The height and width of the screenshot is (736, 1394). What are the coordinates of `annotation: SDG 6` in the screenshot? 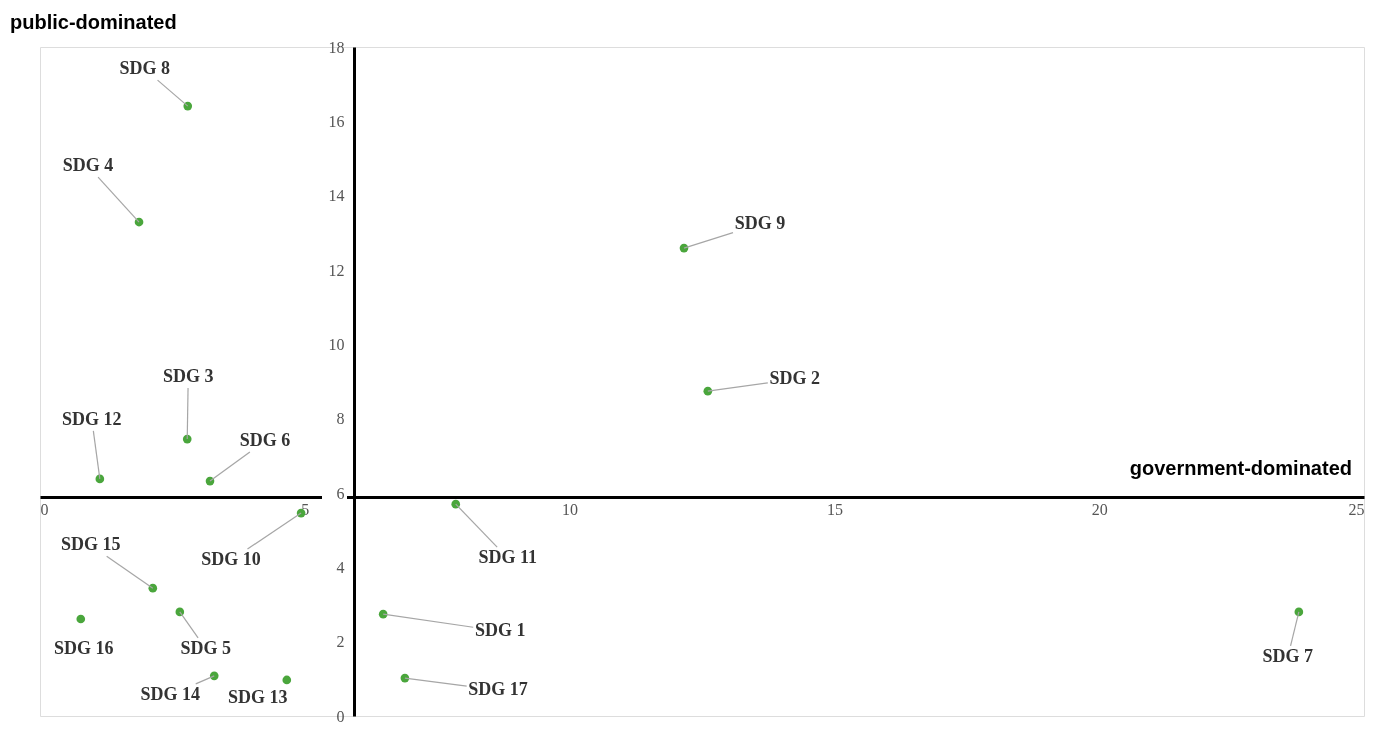 It's located at (265, 440).